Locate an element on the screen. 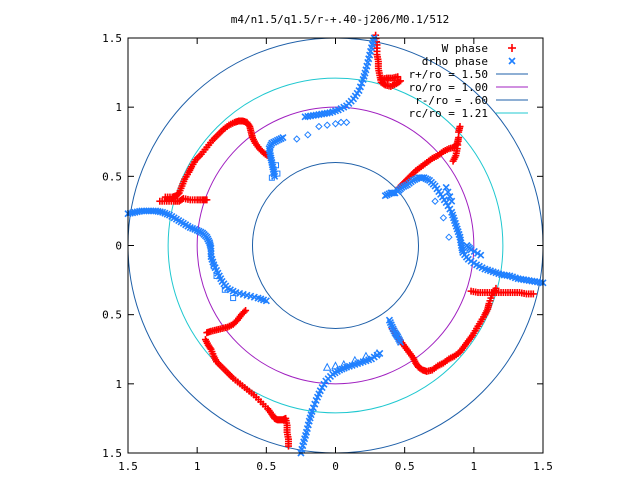 The width and height of the screenshot is (640, 480). legend-label-series-0: W phase is located at coordinates (465, 48).